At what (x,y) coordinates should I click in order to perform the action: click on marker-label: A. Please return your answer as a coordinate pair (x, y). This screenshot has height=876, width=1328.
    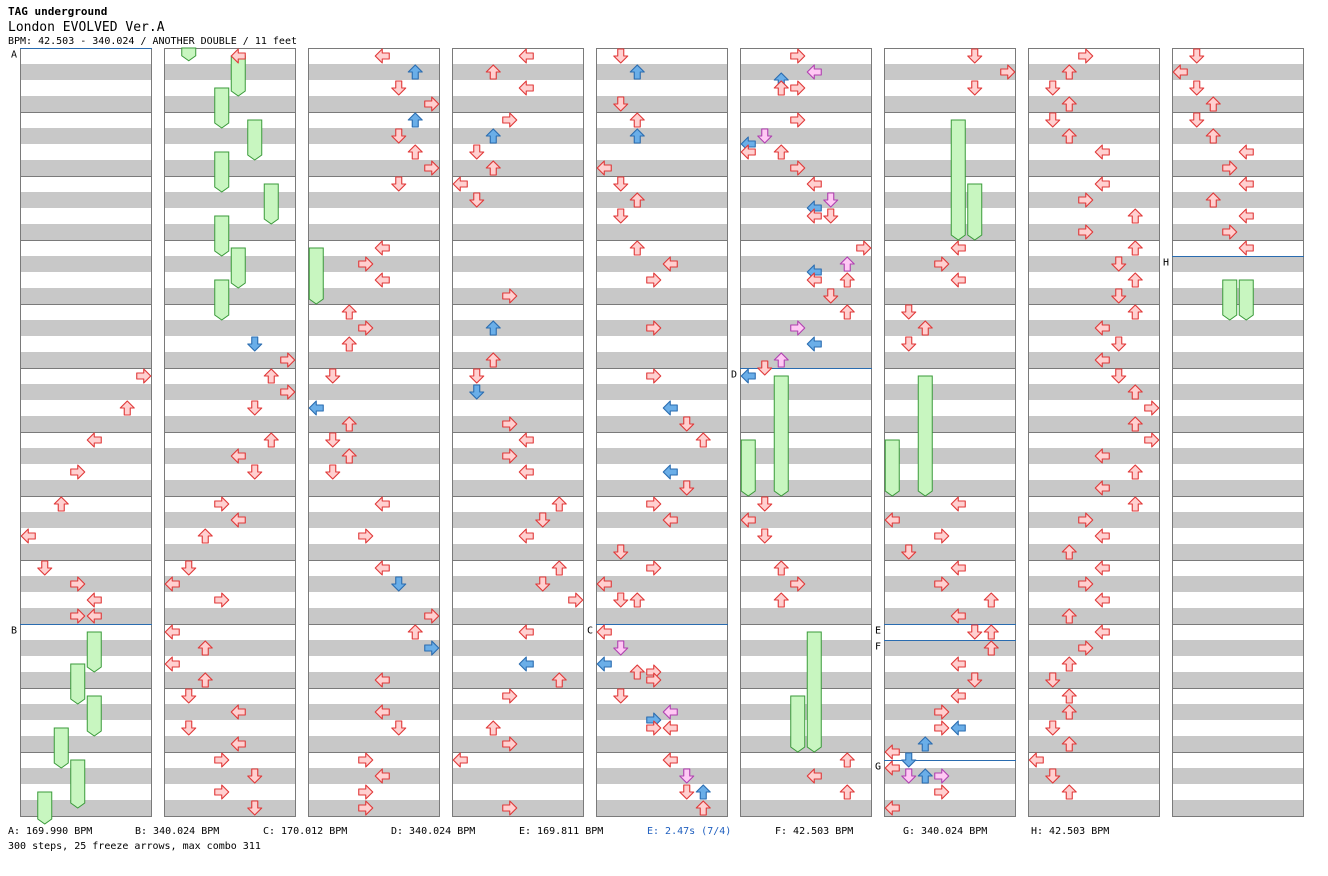
    Looking at the image, I should click on (14, 55).